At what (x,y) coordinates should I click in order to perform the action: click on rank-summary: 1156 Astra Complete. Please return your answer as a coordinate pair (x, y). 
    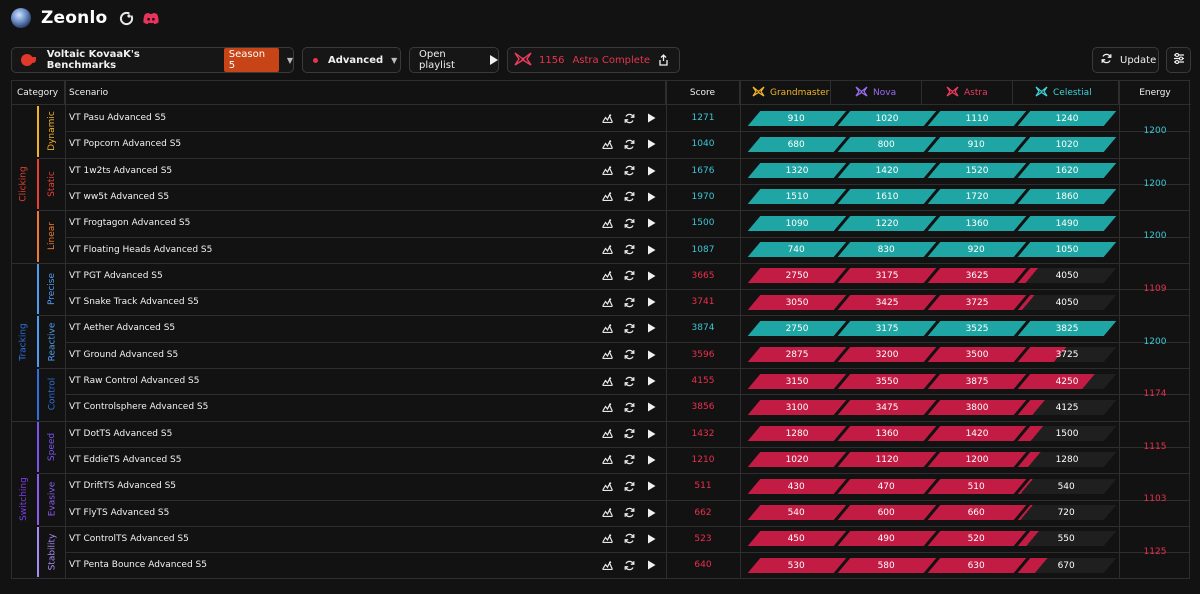
    Looking at the image, I should click on (593, 60).